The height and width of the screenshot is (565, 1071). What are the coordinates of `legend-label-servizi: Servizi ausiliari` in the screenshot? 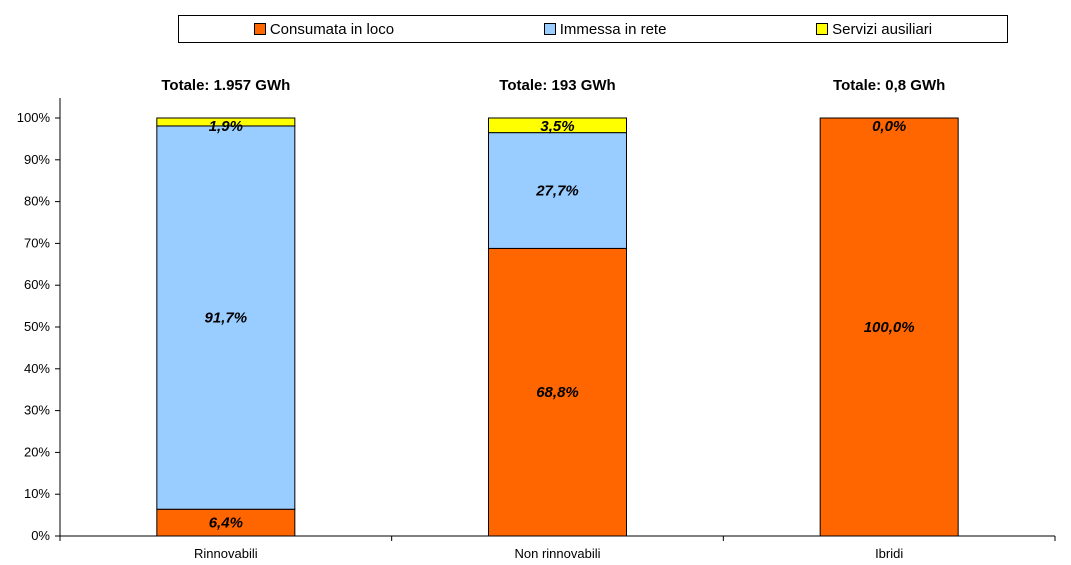 It's located at (882, 29).